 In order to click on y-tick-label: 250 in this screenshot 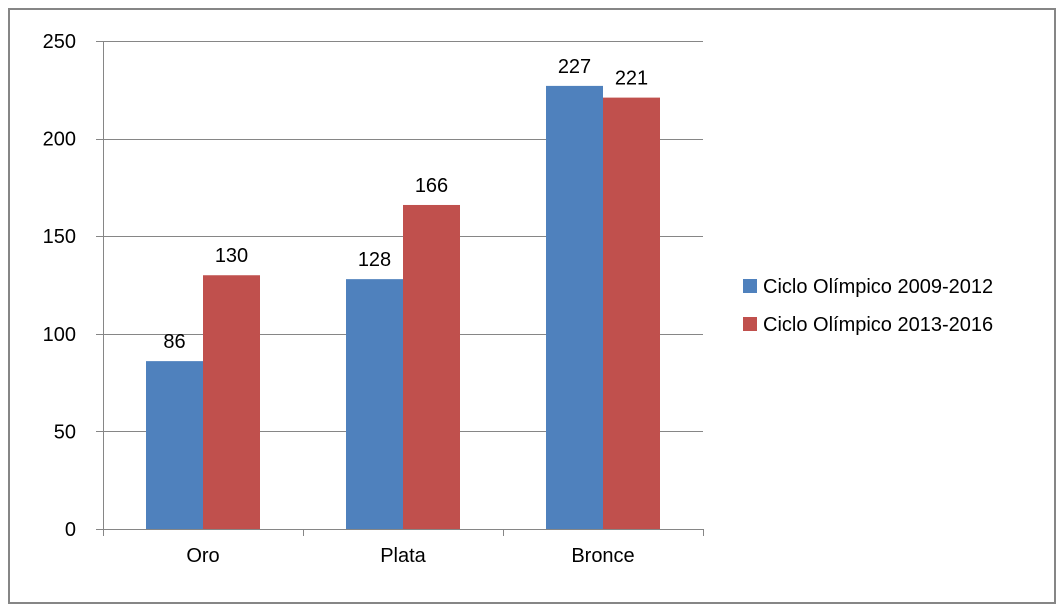, I will do `click(59, 42)`.